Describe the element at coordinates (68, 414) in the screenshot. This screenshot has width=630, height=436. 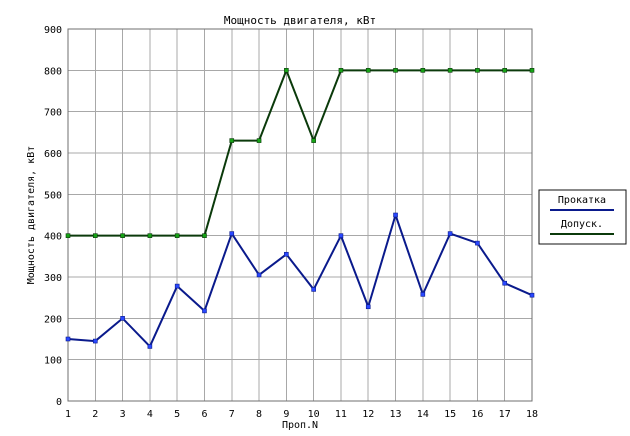
I see `x-tick-label: 1` at that location.